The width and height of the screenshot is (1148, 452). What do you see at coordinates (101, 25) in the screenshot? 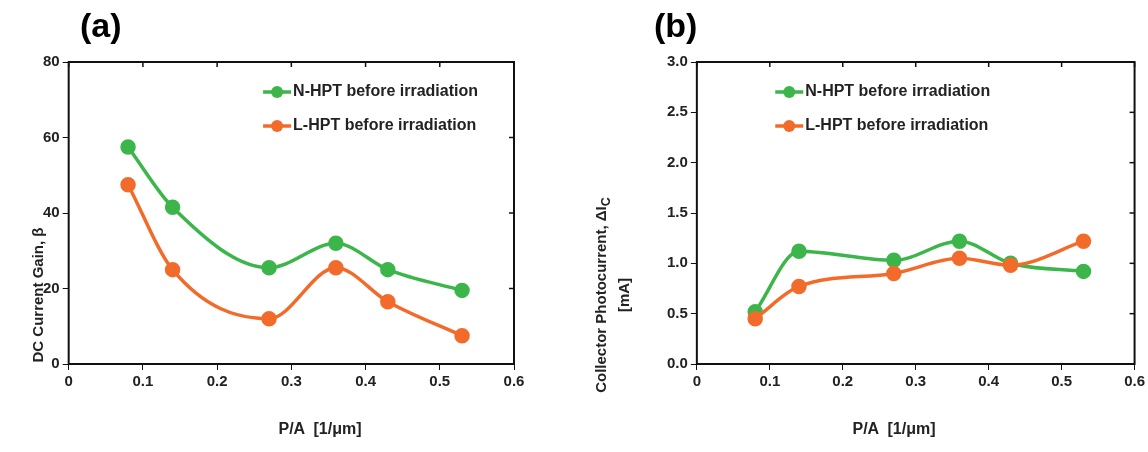
I see `chart-title: (a)` at bounding box center [101, 25].